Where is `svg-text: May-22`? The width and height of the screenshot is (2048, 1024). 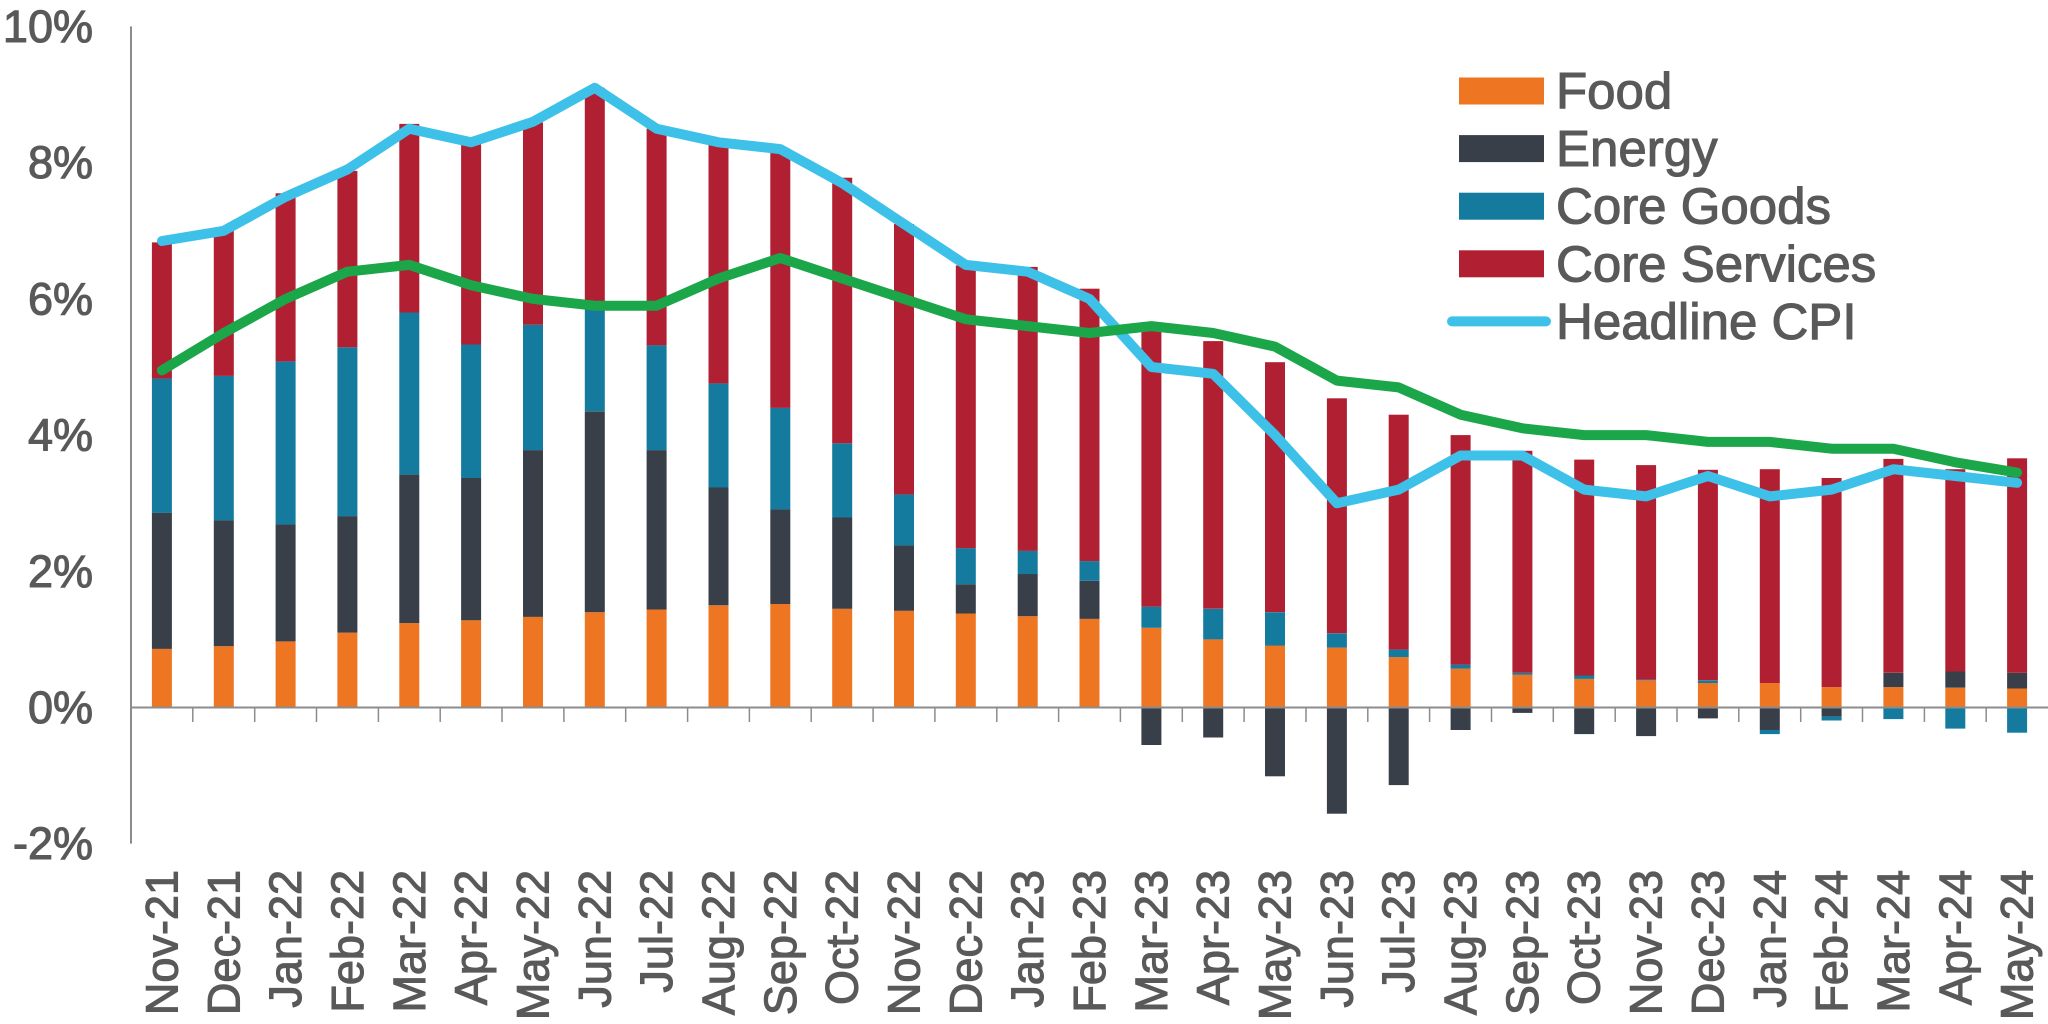 svg-text: May-22 is located at coordinates (533, 945).